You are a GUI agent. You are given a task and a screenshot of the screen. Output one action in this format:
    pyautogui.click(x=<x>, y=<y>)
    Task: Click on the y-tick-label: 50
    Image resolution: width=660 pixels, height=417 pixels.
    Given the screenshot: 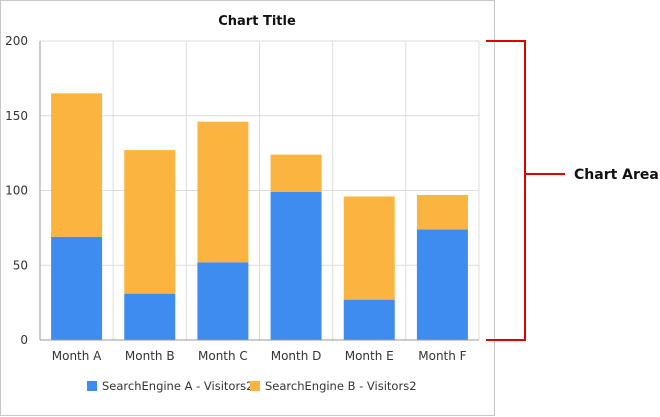 What is the action you would take?
    pyautogui.click(x=20, y=265)
    